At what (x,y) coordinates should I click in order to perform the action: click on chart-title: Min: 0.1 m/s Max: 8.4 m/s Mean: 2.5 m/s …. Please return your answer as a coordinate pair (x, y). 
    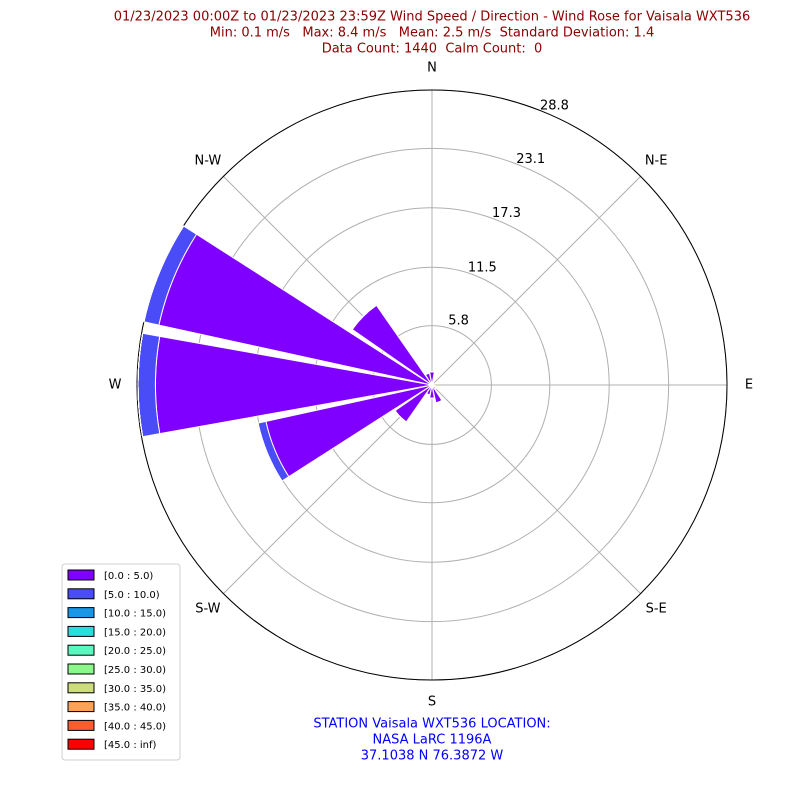
    Looking at the image, I should click on (432, 33).